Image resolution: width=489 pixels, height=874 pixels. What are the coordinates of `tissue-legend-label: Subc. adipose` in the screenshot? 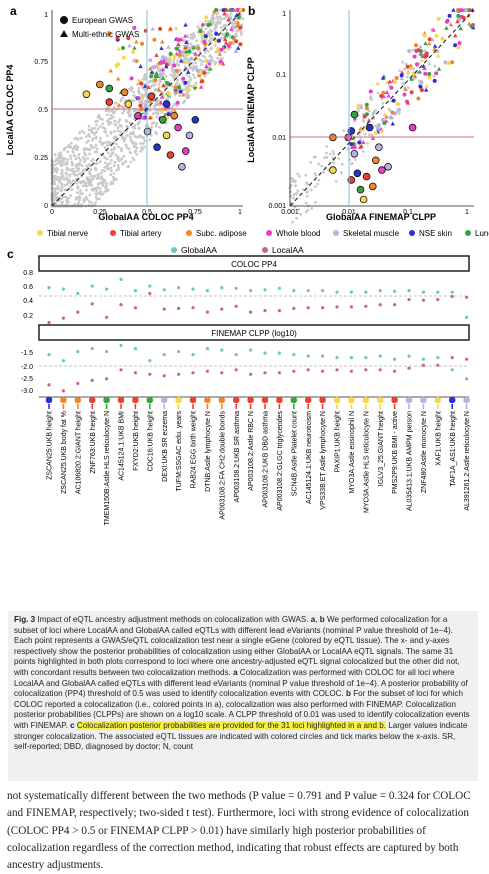 It's located at (221, 233).